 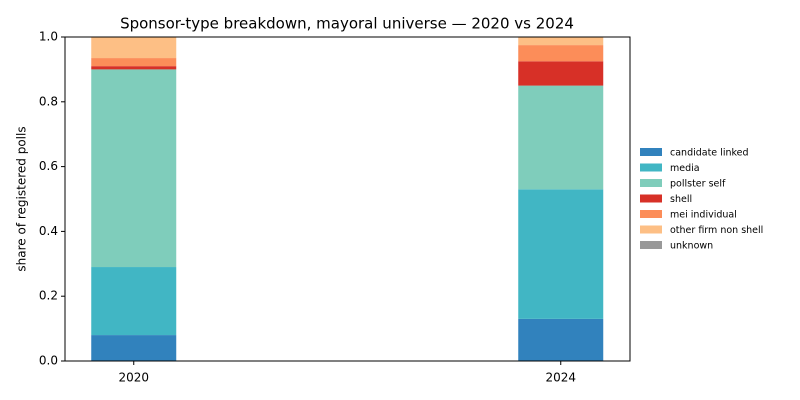 I want to click on y-tick-label: 0.6, so click(x=48, y=166).